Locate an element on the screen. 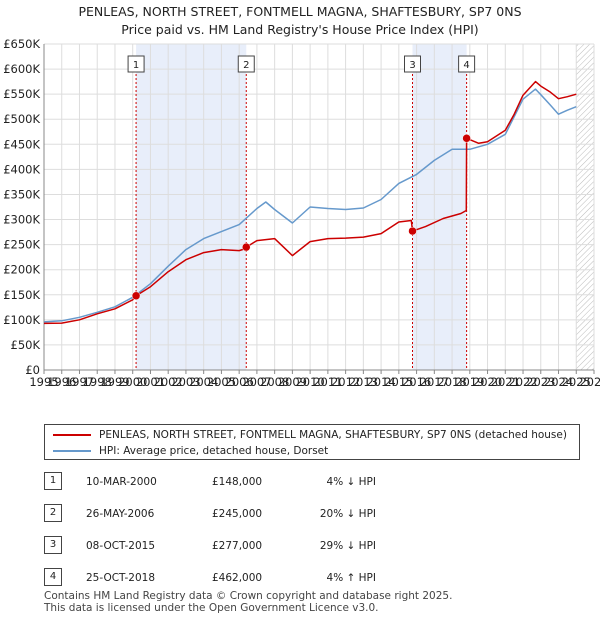 This screenshot has height=620, width=600. sale-number-label: 3 is located at coordinates (412, 65).